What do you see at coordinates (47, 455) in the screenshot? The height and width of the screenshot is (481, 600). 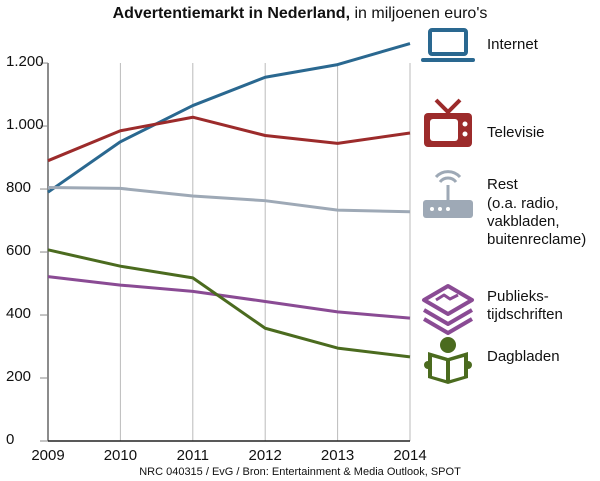 I see `x-tick-label: 2009` at bounding box center [47, 455].